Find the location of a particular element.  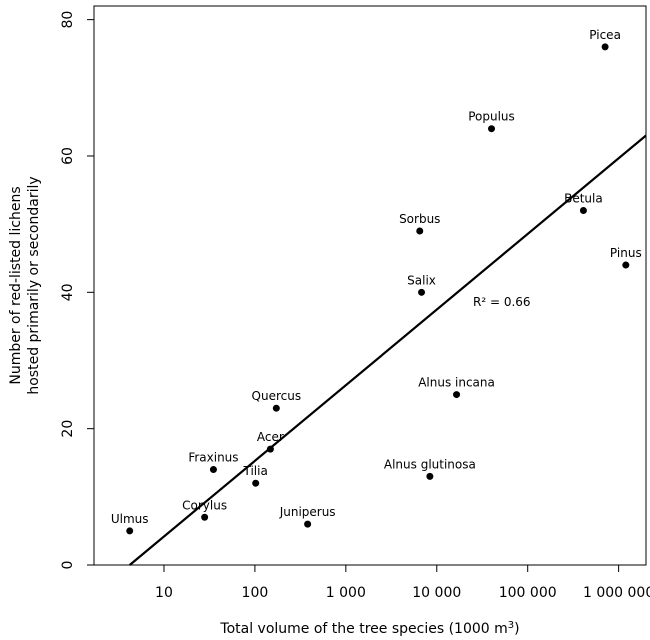

y-tick-label: 60 is located at coordinates (68, 156).